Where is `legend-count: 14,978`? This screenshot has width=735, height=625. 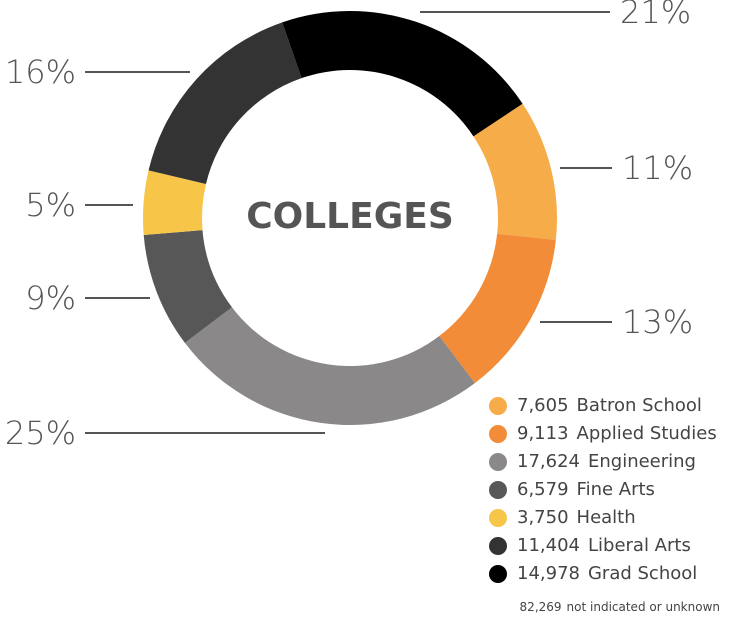
legend-count: 14,978 is located at coordinates (548, 573).